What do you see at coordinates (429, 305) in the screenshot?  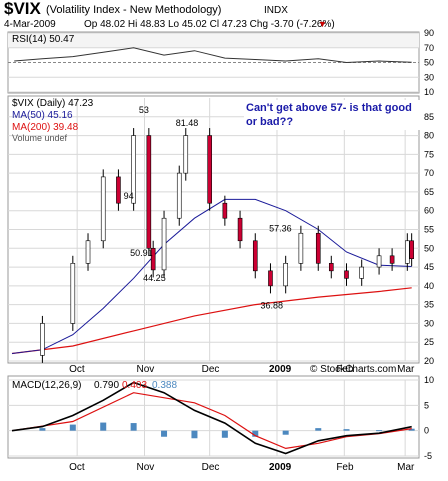 I see `price-tick-label: 35` at bounding box center [429, 305].